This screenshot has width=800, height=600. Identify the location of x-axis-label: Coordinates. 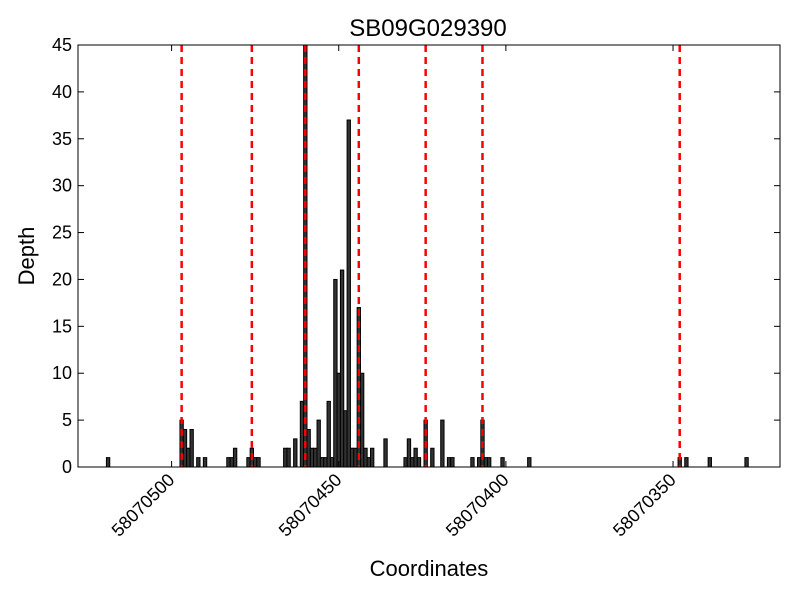
(429, 568).